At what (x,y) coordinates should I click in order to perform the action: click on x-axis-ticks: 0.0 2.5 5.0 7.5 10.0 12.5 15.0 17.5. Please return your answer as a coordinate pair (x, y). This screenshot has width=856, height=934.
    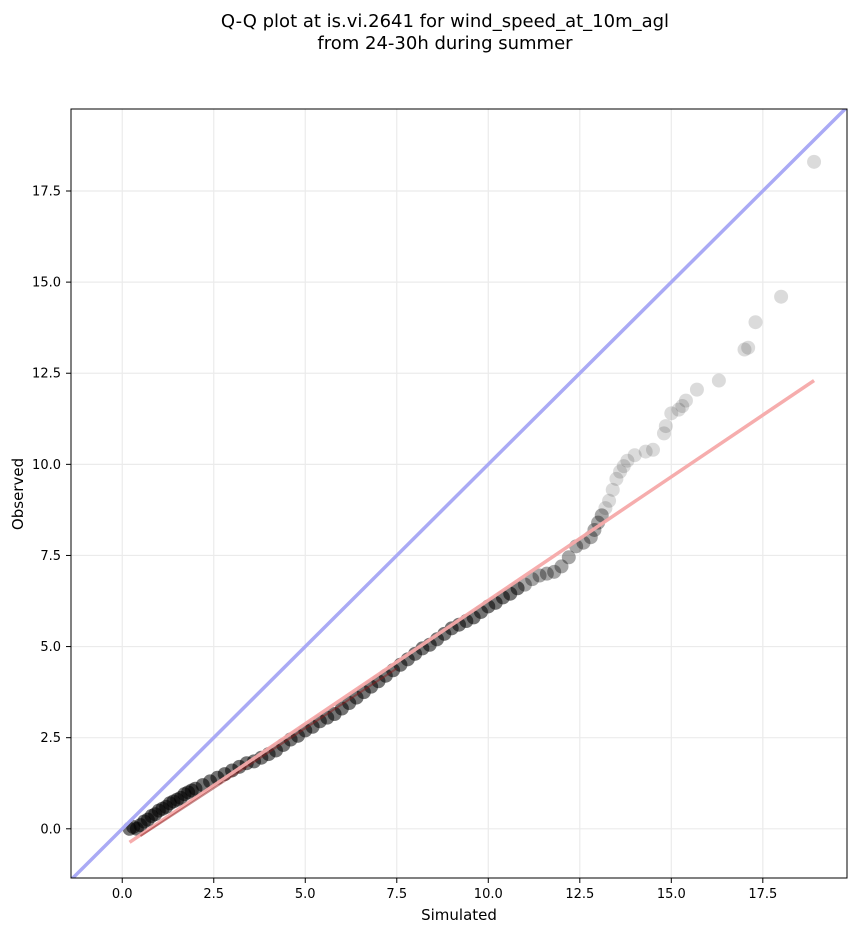
    Looking at the image, I should click on (444, 890).